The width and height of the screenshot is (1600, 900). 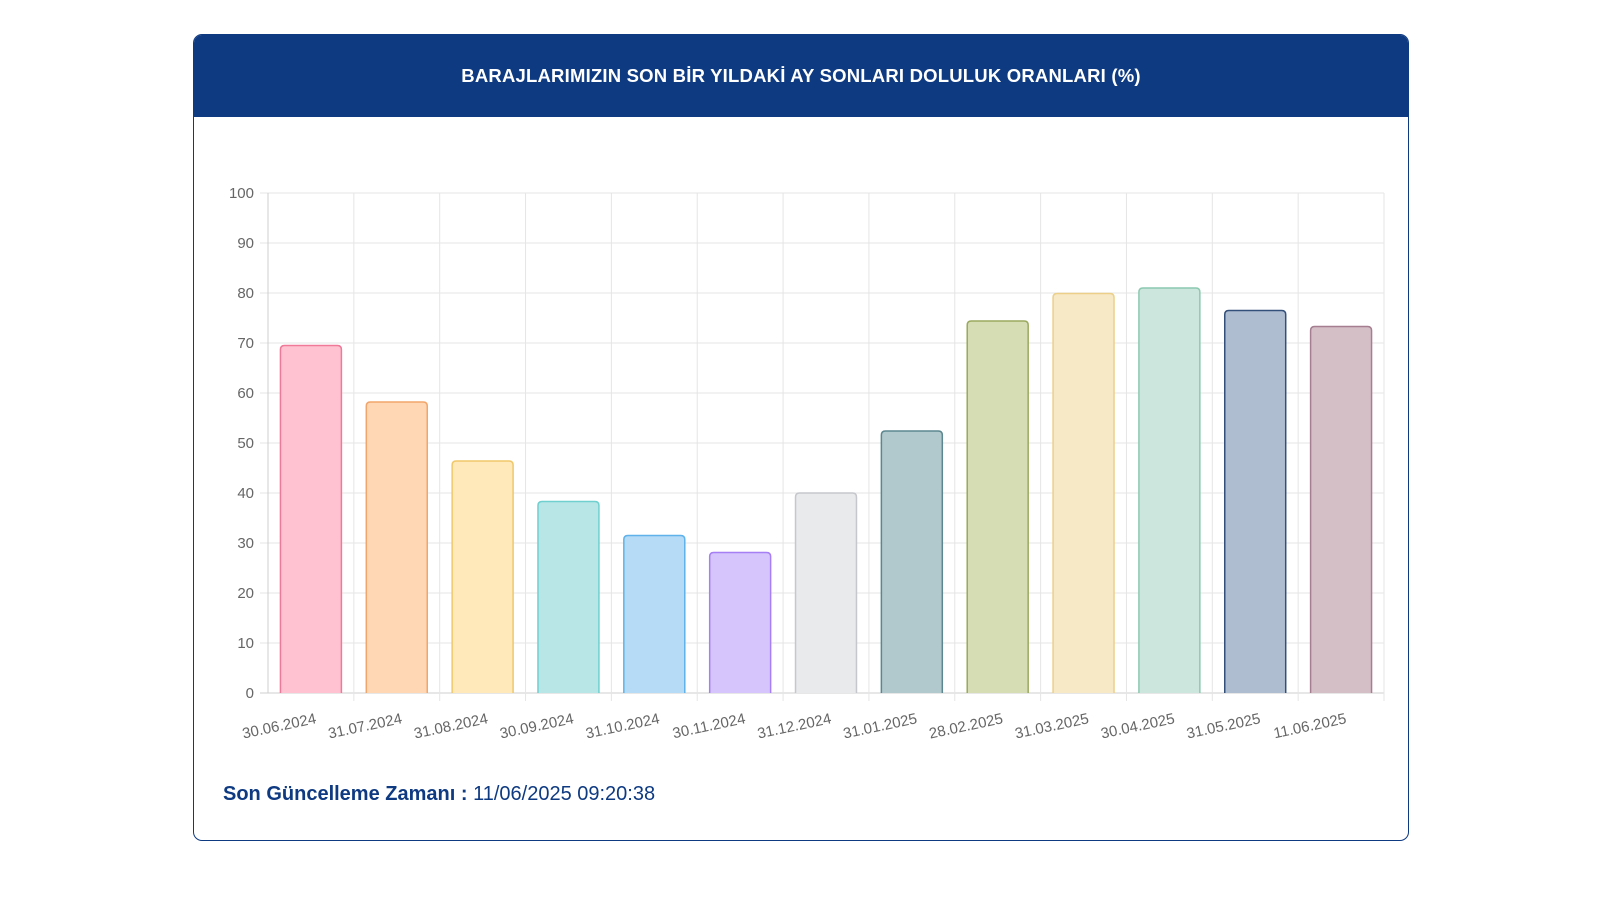 What do you see at coordinates (622, 726) in the screenshot?
I see `x-tick-label: 31.10.2024` at bounding box center [622, 726].